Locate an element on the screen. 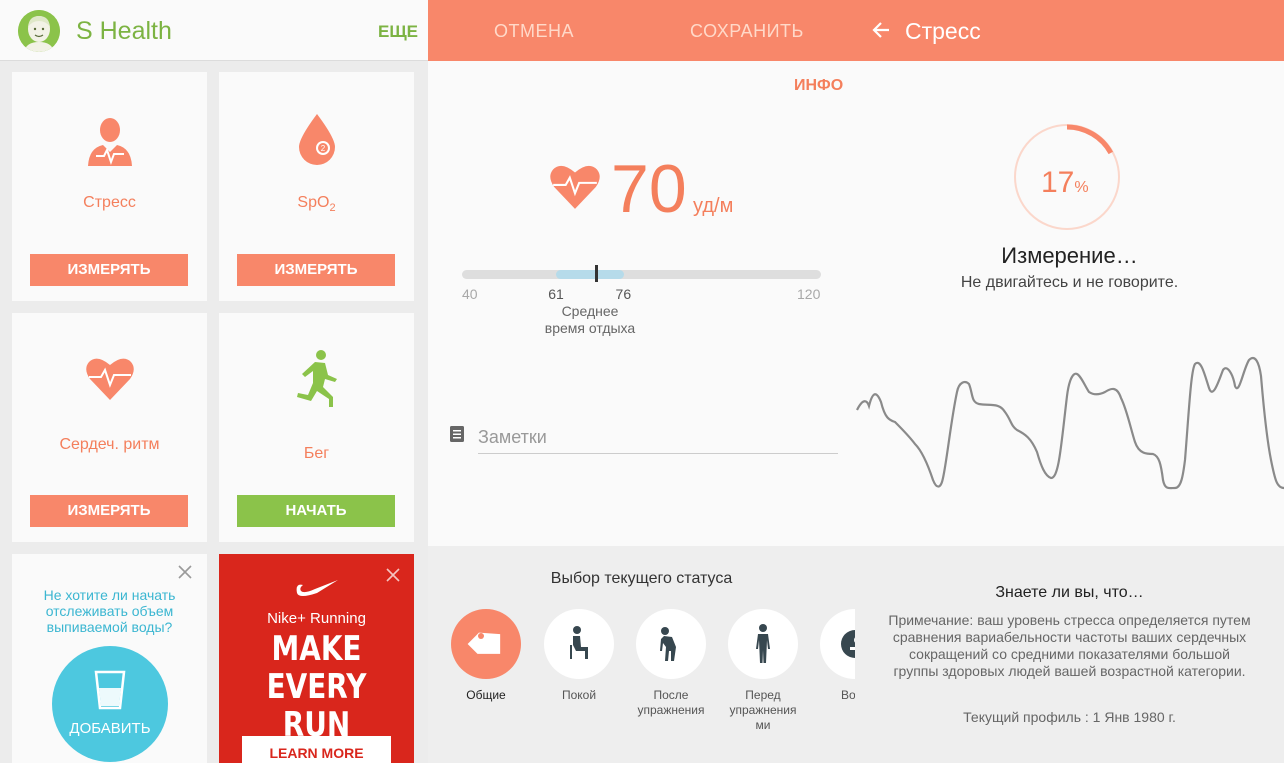  stress-percent: 17% is located at coordinates (1065, 183).